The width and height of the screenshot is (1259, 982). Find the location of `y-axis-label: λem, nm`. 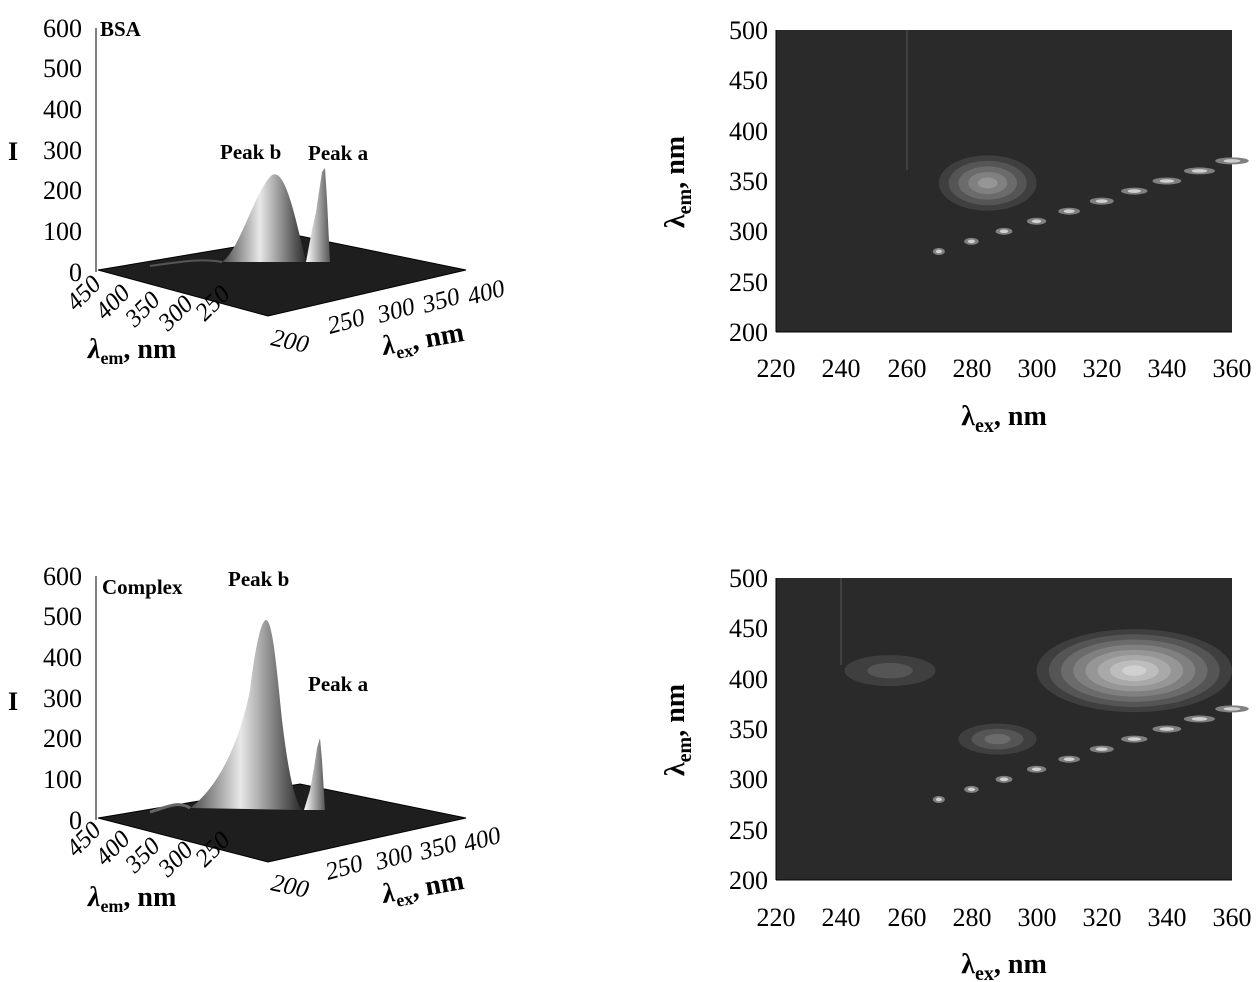

y-axis-label: λem, nm is located at coordinates (678, 182).